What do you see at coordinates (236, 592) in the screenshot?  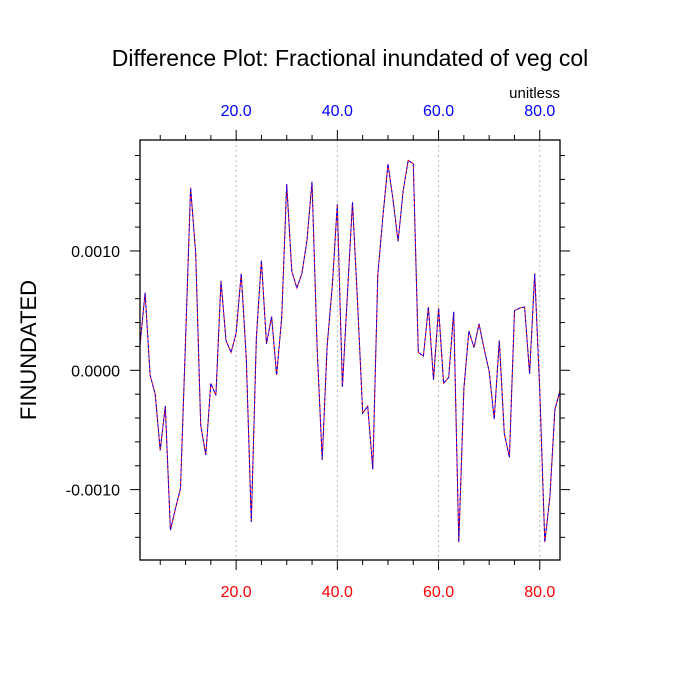 I see `x-tick-label-bottom: 20.0` at bounding box center [236, 592].